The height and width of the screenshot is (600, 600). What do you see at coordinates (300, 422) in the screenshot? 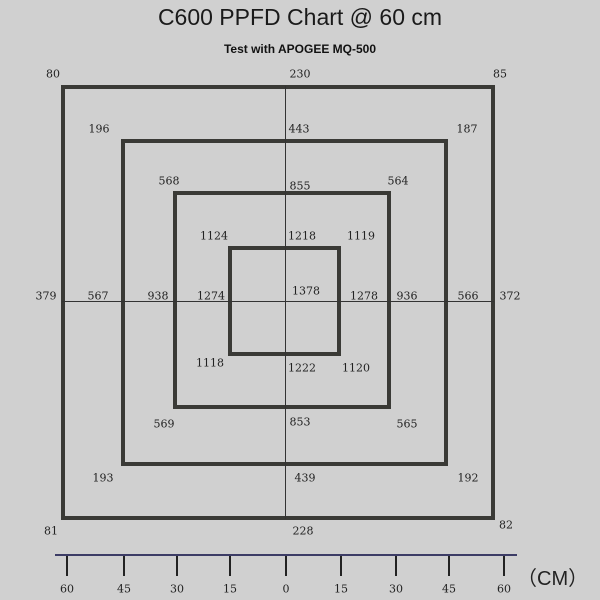
I see `reading-ring3-bottom: 853` at bounding box center [300, 422].